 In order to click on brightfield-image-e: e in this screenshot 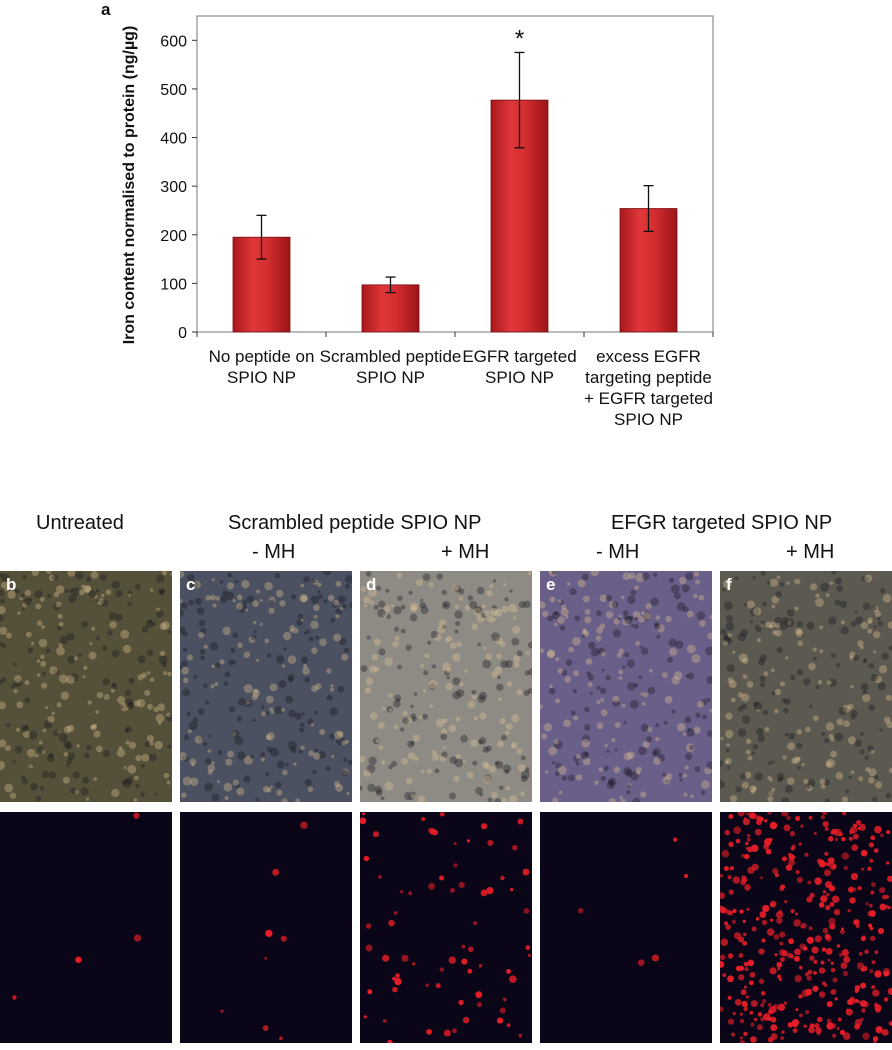, I will do `click(626, 686)`.